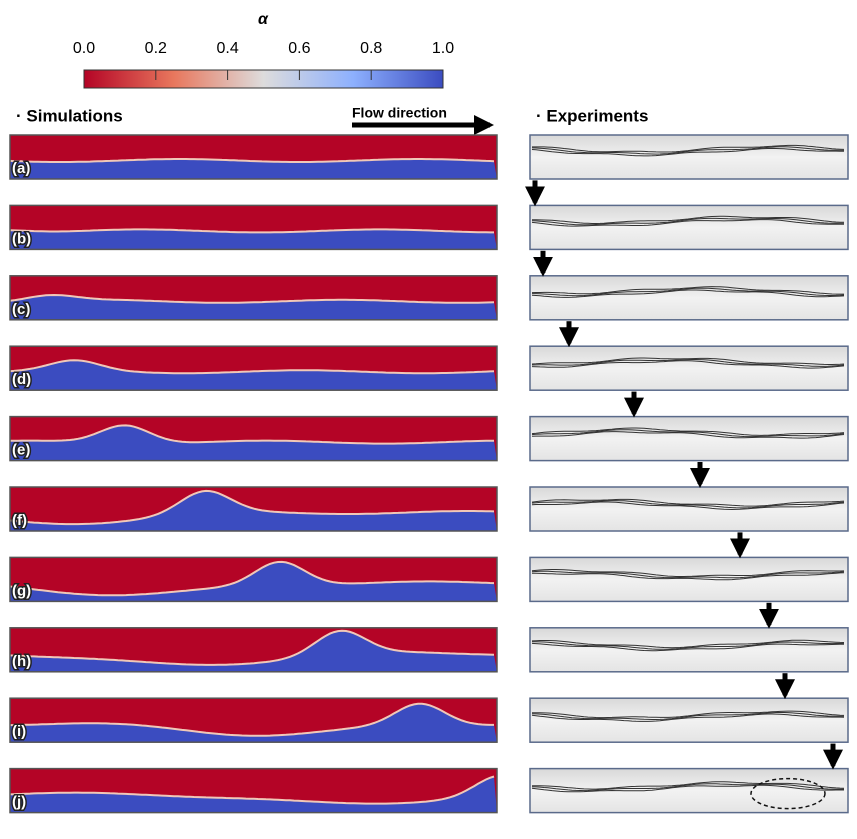 The image size is (857, 839). What do you see at coordinates (21, 450) in the screenshot?
I see `panel-label: (e)` at bounding box center [21, 450].